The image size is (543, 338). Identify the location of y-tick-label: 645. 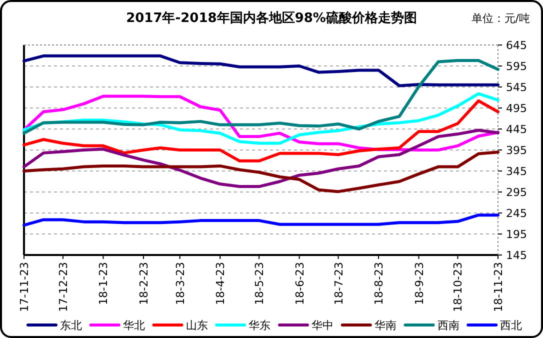
(516, 45).